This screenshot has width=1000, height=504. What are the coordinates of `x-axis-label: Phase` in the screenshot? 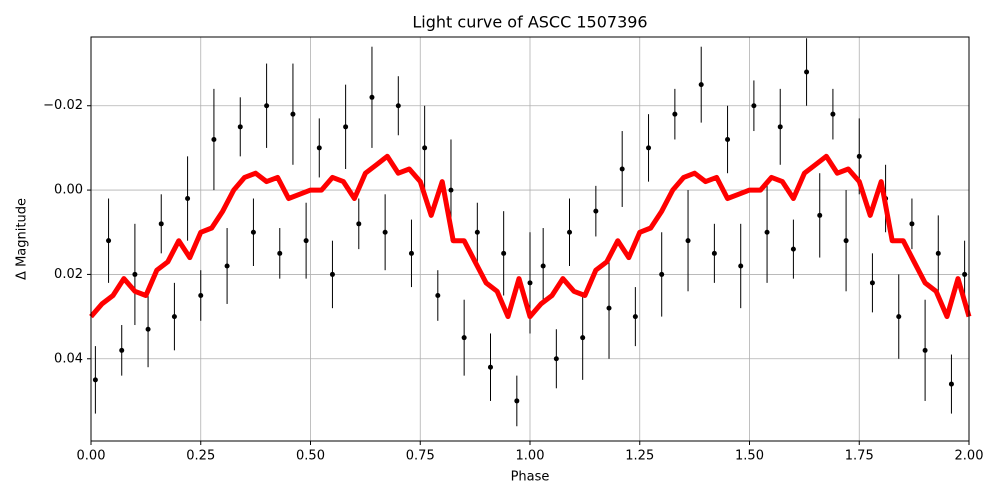 It's located at (530, 477).